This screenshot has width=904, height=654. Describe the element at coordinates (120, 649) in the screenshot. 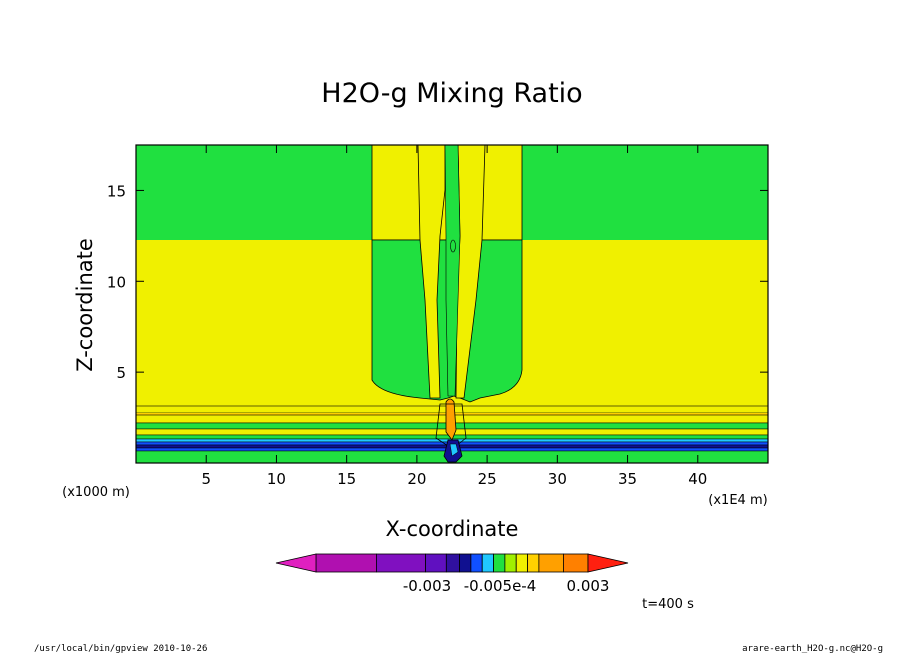

I see `footer-left: /usr/local/bin/gpview 2010-10-26` at that location.